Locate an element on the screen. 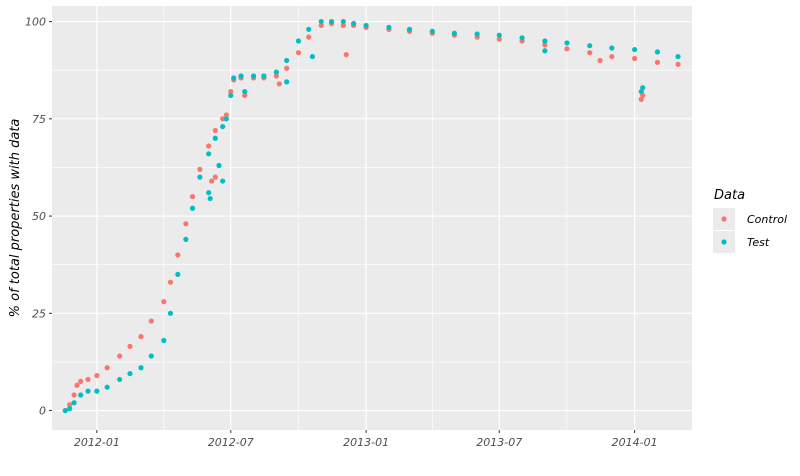 The width and height of the screenshot is (800, 476). legend-label-test: Test is located at coordinates (758, 242).